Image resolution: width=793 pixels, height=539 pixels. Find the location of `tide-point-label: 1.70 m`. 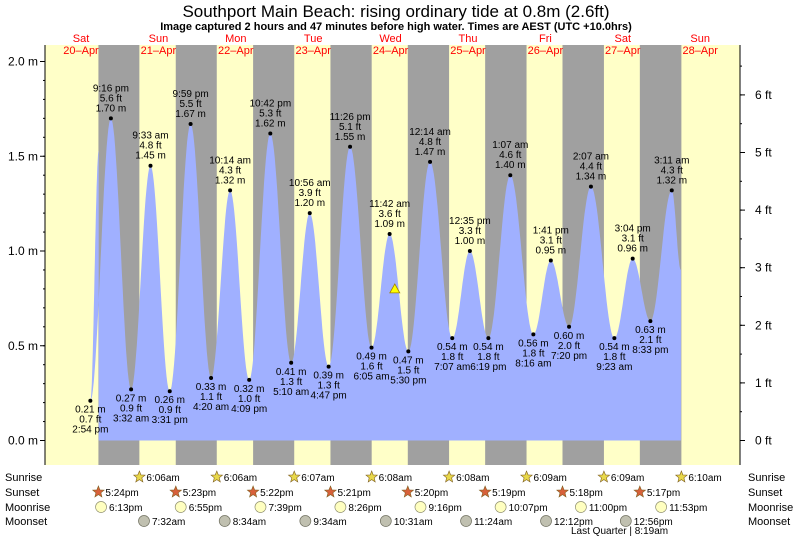

tide-point-label: 1.70 m is located at coordinates (111, 108).